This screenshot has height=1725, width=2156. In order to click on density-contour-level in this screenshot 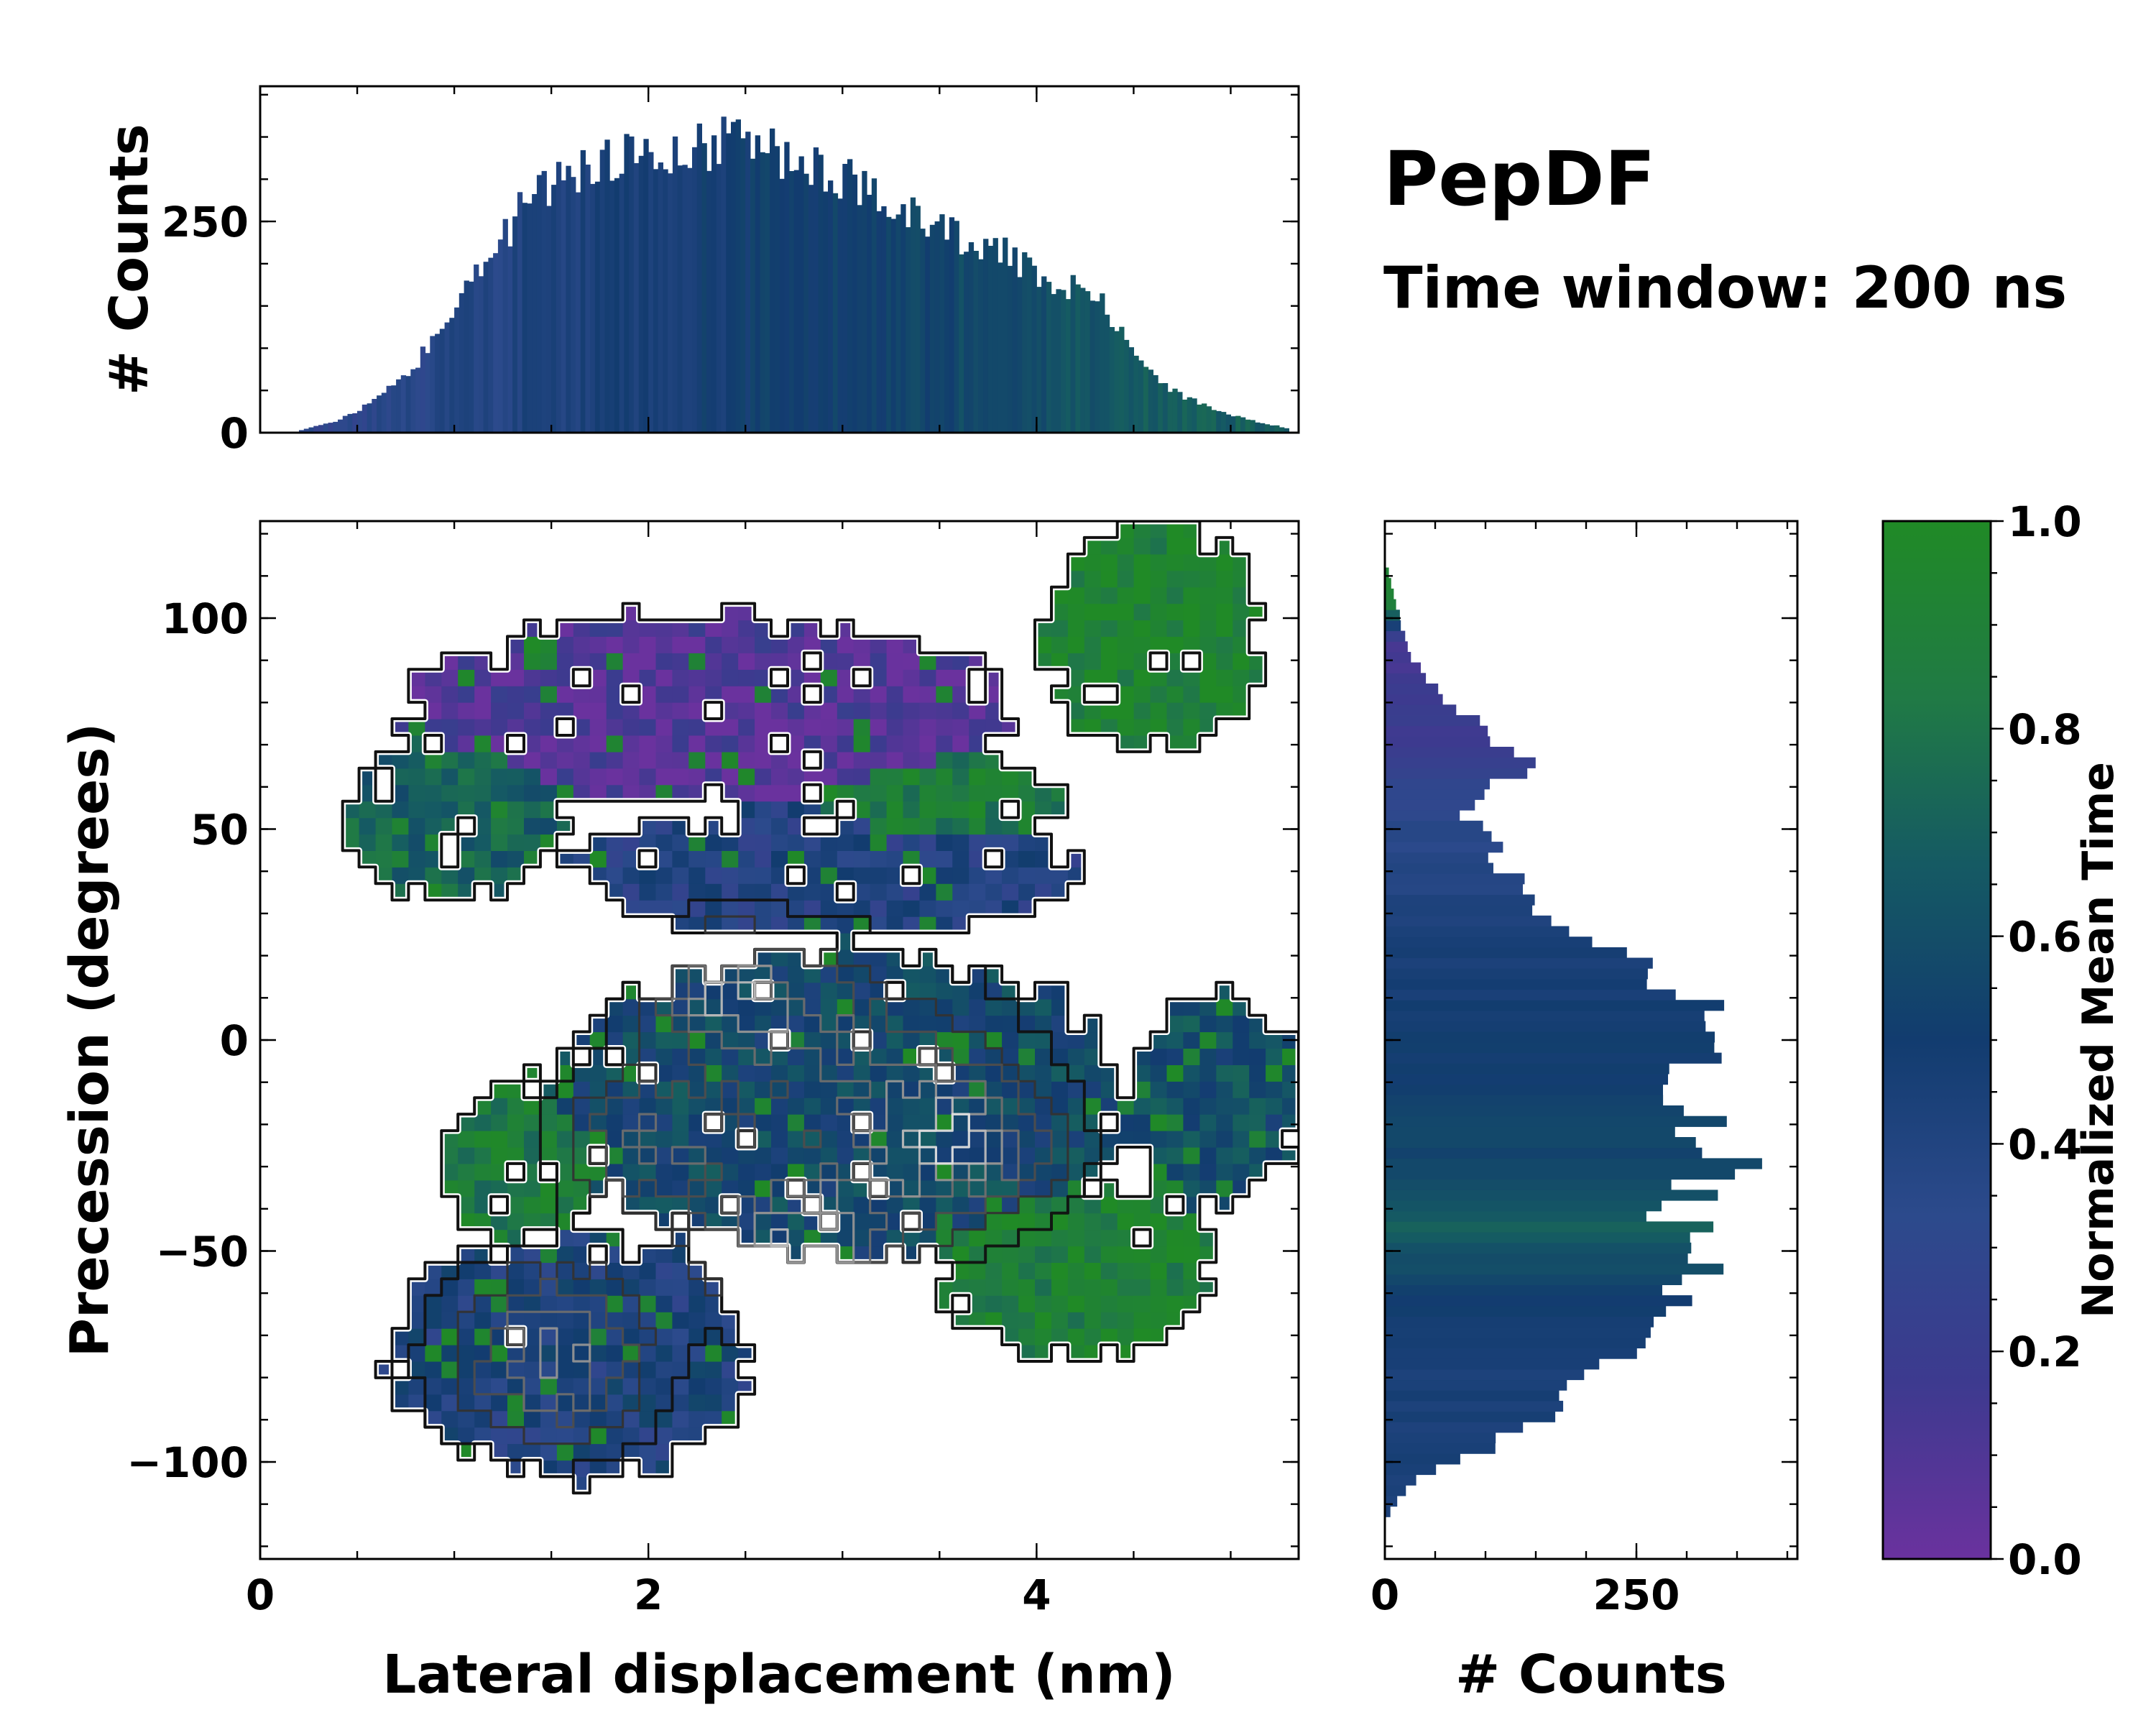, I will do `click(763, 1188)`.